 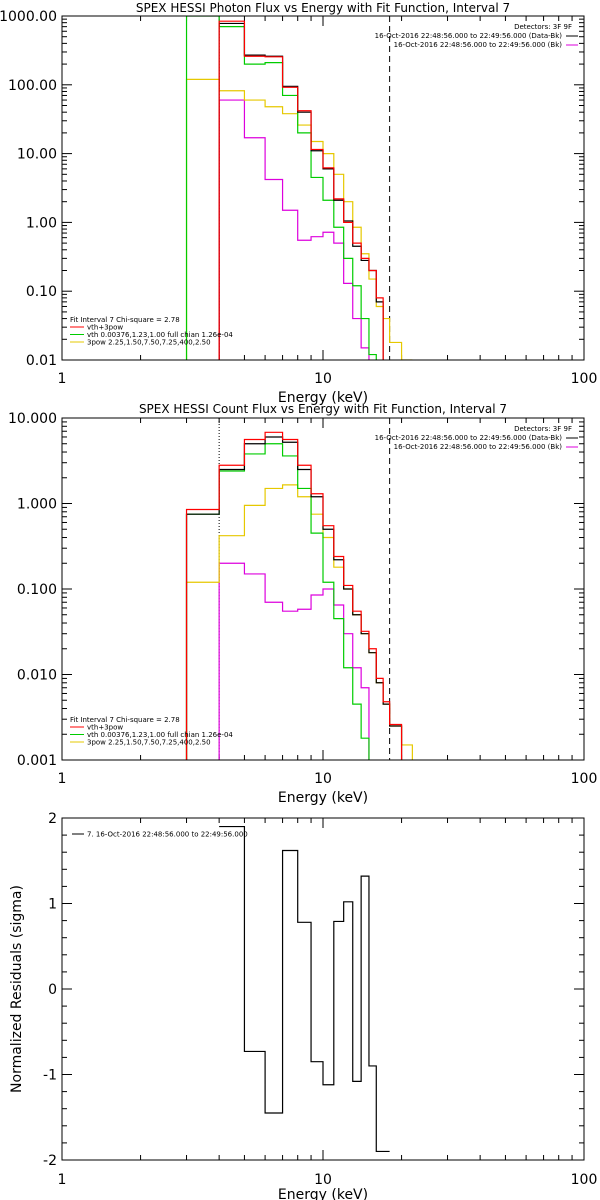 What do you see at coordinates (28, 17) in the screenshot?
I see `y-tick-label: 1000.00` at bounding box center [28, 17].